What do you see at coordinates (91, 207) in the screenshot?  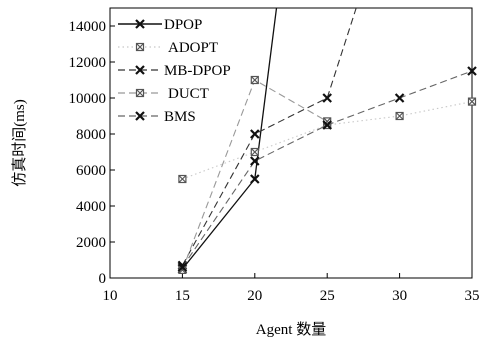 I see `y-tick-label: 4000` at bounding box center [91, 207].